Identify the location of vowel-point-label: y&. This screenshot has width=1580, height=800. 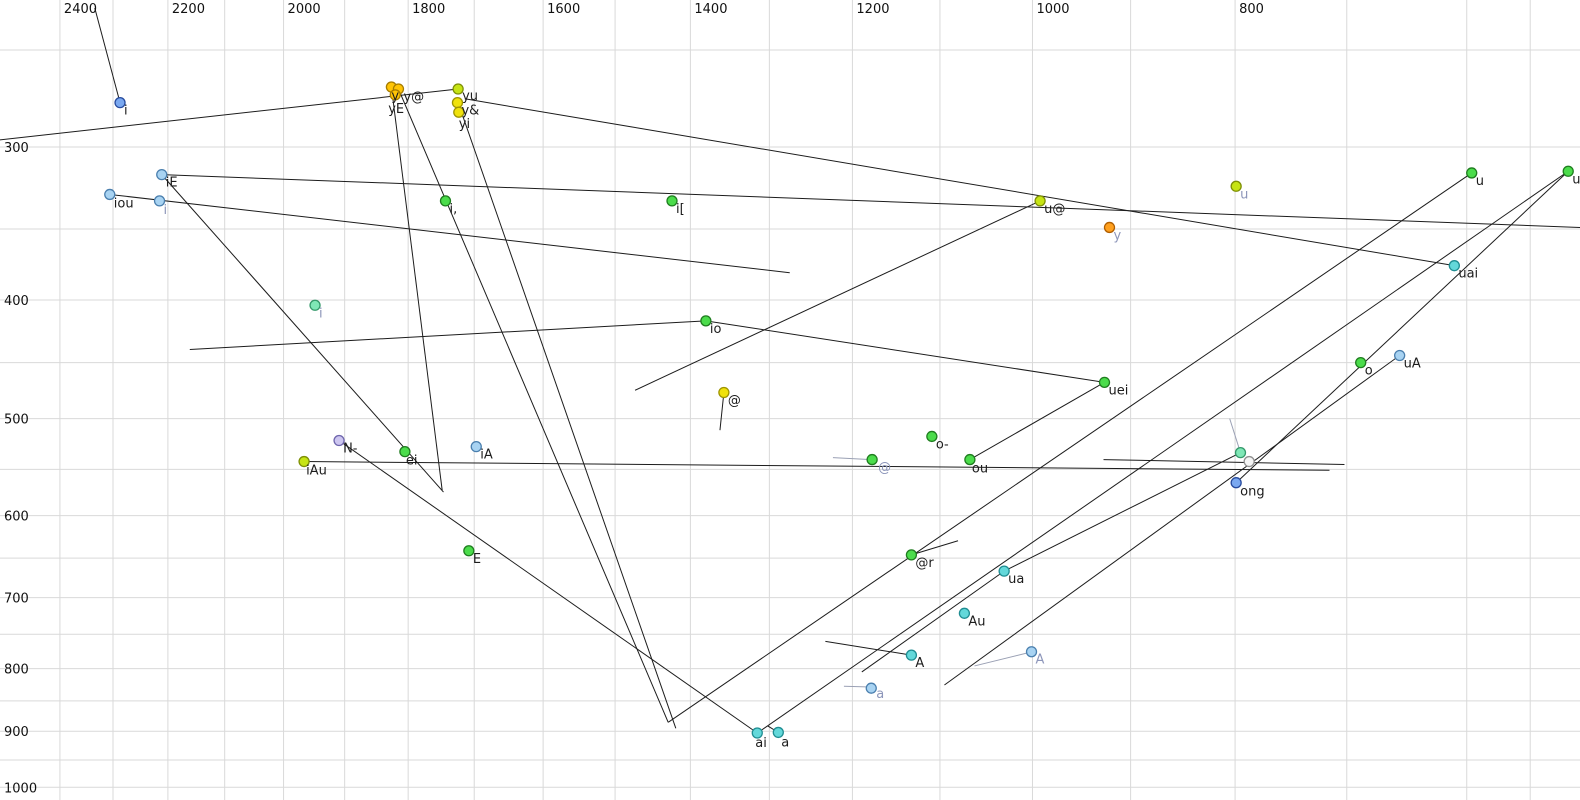
(470, 111).